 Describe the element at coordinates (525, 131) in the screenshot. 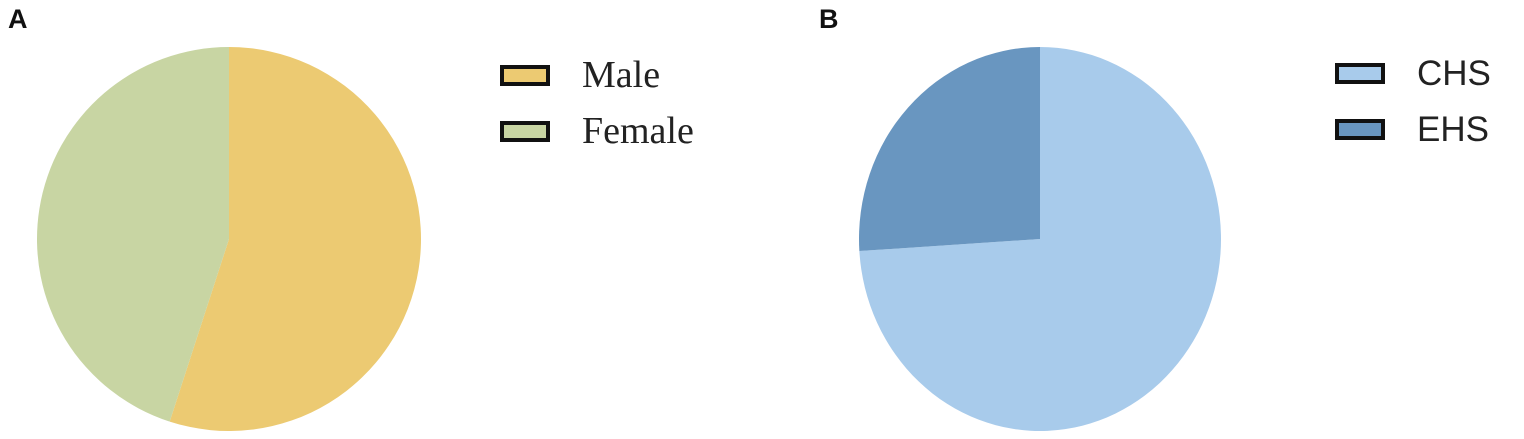

I see `legend-swatch-female` at that location.